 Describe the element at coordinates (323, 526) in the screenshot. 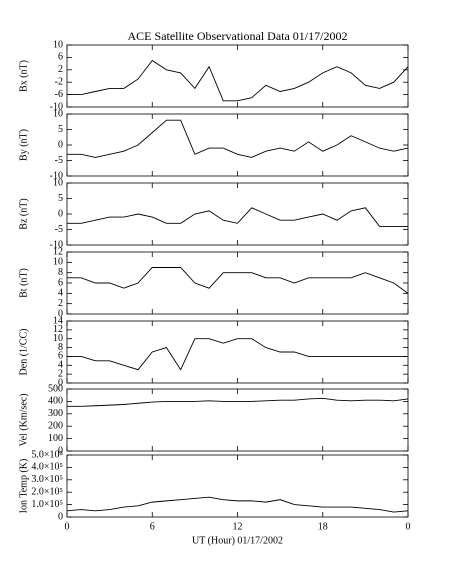

I see `x-tick-label: 18` at that location.